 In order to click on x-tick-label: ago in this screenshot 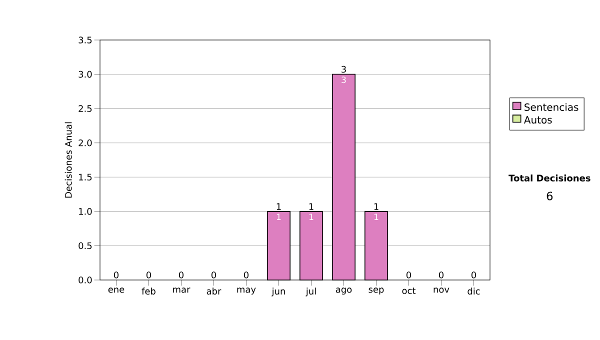, I will do `click(344, 291)`.